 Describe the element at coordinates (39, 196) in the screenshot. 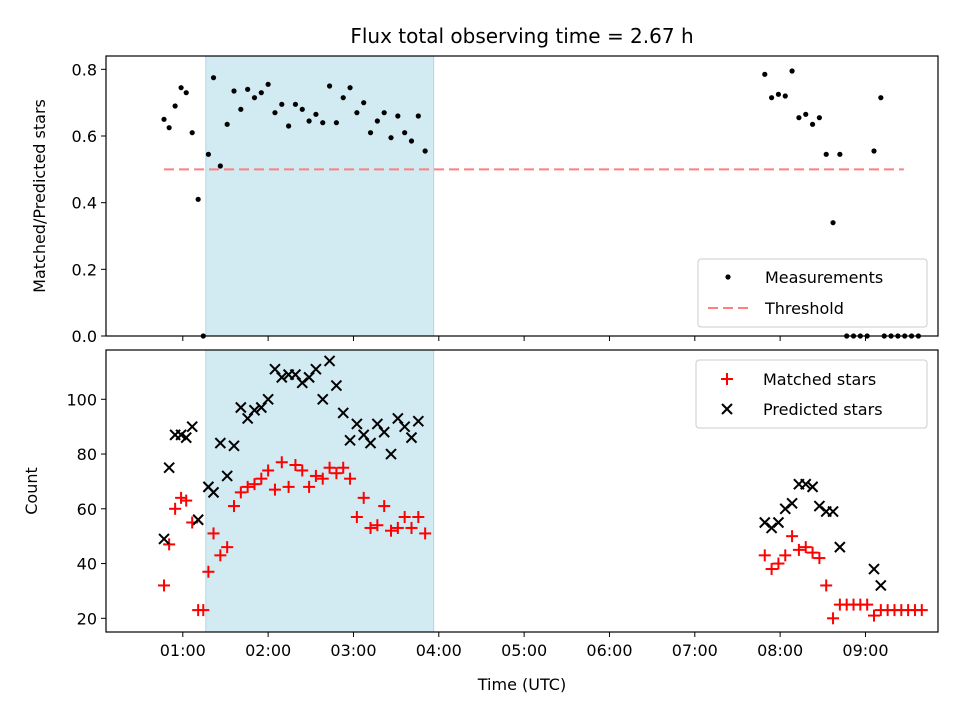

I see `ratio-y-axis-label: Matched/Predicted stars` at that location.